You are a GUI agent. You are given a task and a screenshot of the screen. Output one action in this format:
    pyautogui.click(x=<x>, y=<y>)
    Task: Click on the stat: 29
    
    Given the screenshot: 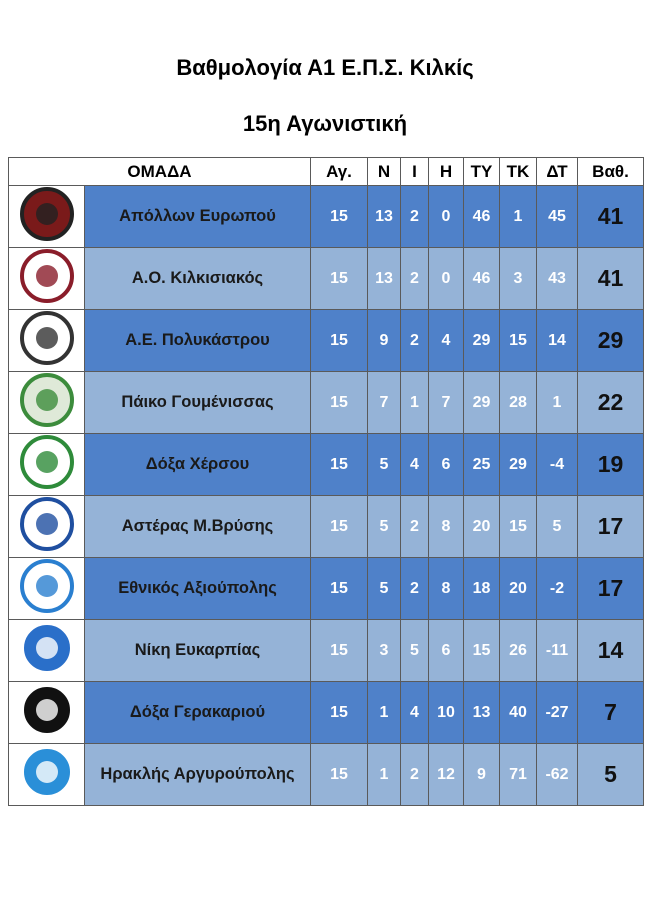 What is the action you would take?
    pyautogui.click(x=481, y=402)
    